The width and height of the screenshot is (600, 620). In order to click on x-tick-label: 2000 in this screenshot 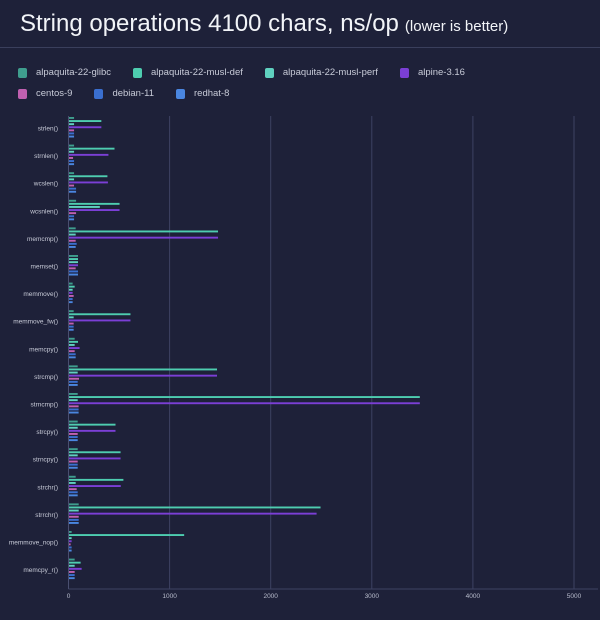, I will do `click(270, 596)`.